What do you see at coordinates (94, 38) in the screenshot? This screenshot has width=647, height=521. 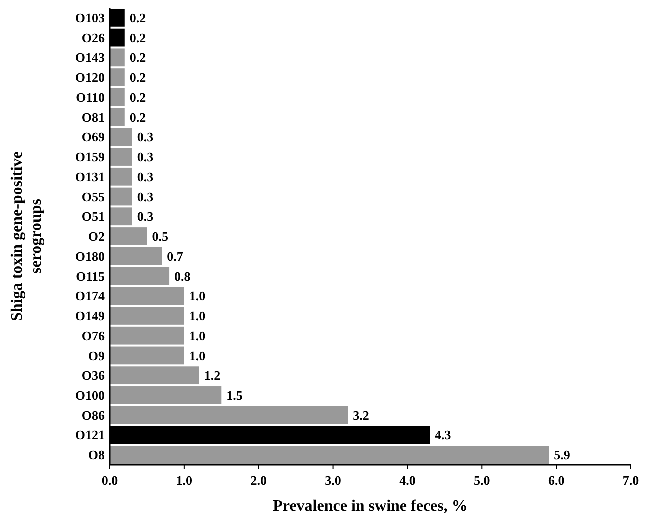 I see `y-tick-label: O26` at bounding box center [94, 38].